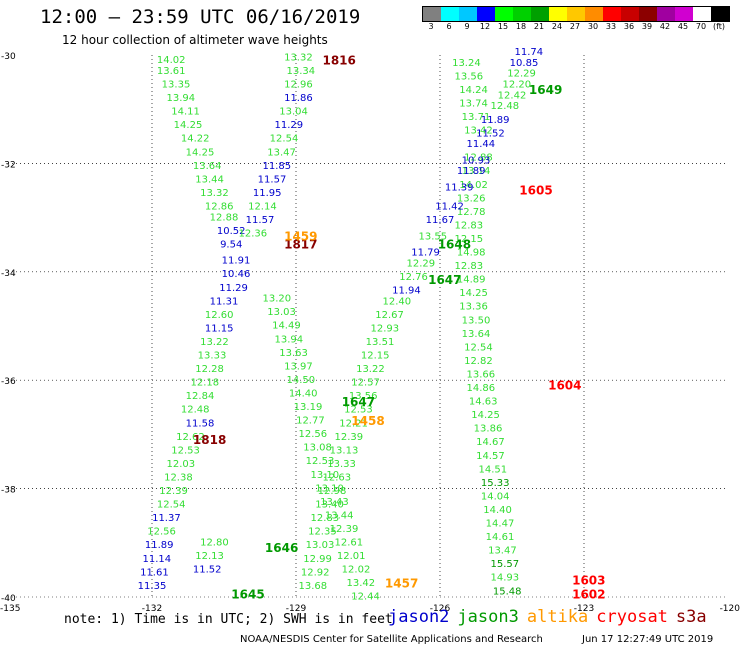  I want to click on swh-value: 12.53, so click(358, 410).